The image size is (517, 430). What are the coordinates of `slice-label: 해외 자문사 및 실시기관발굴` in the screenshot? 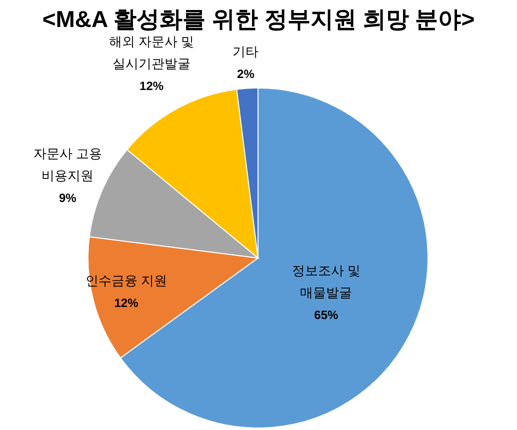 It's located at (152, 53).